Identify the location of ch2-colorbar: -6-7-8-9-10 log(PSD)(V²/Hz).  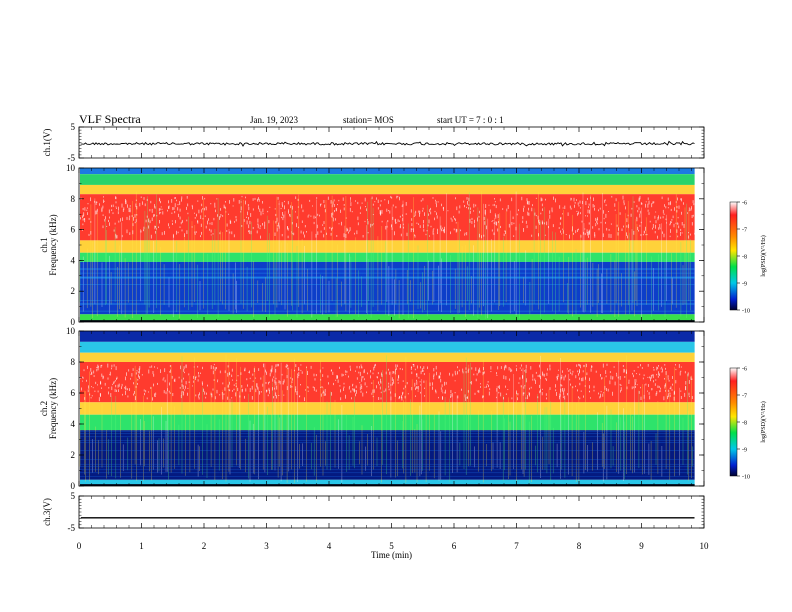
(748, 424).